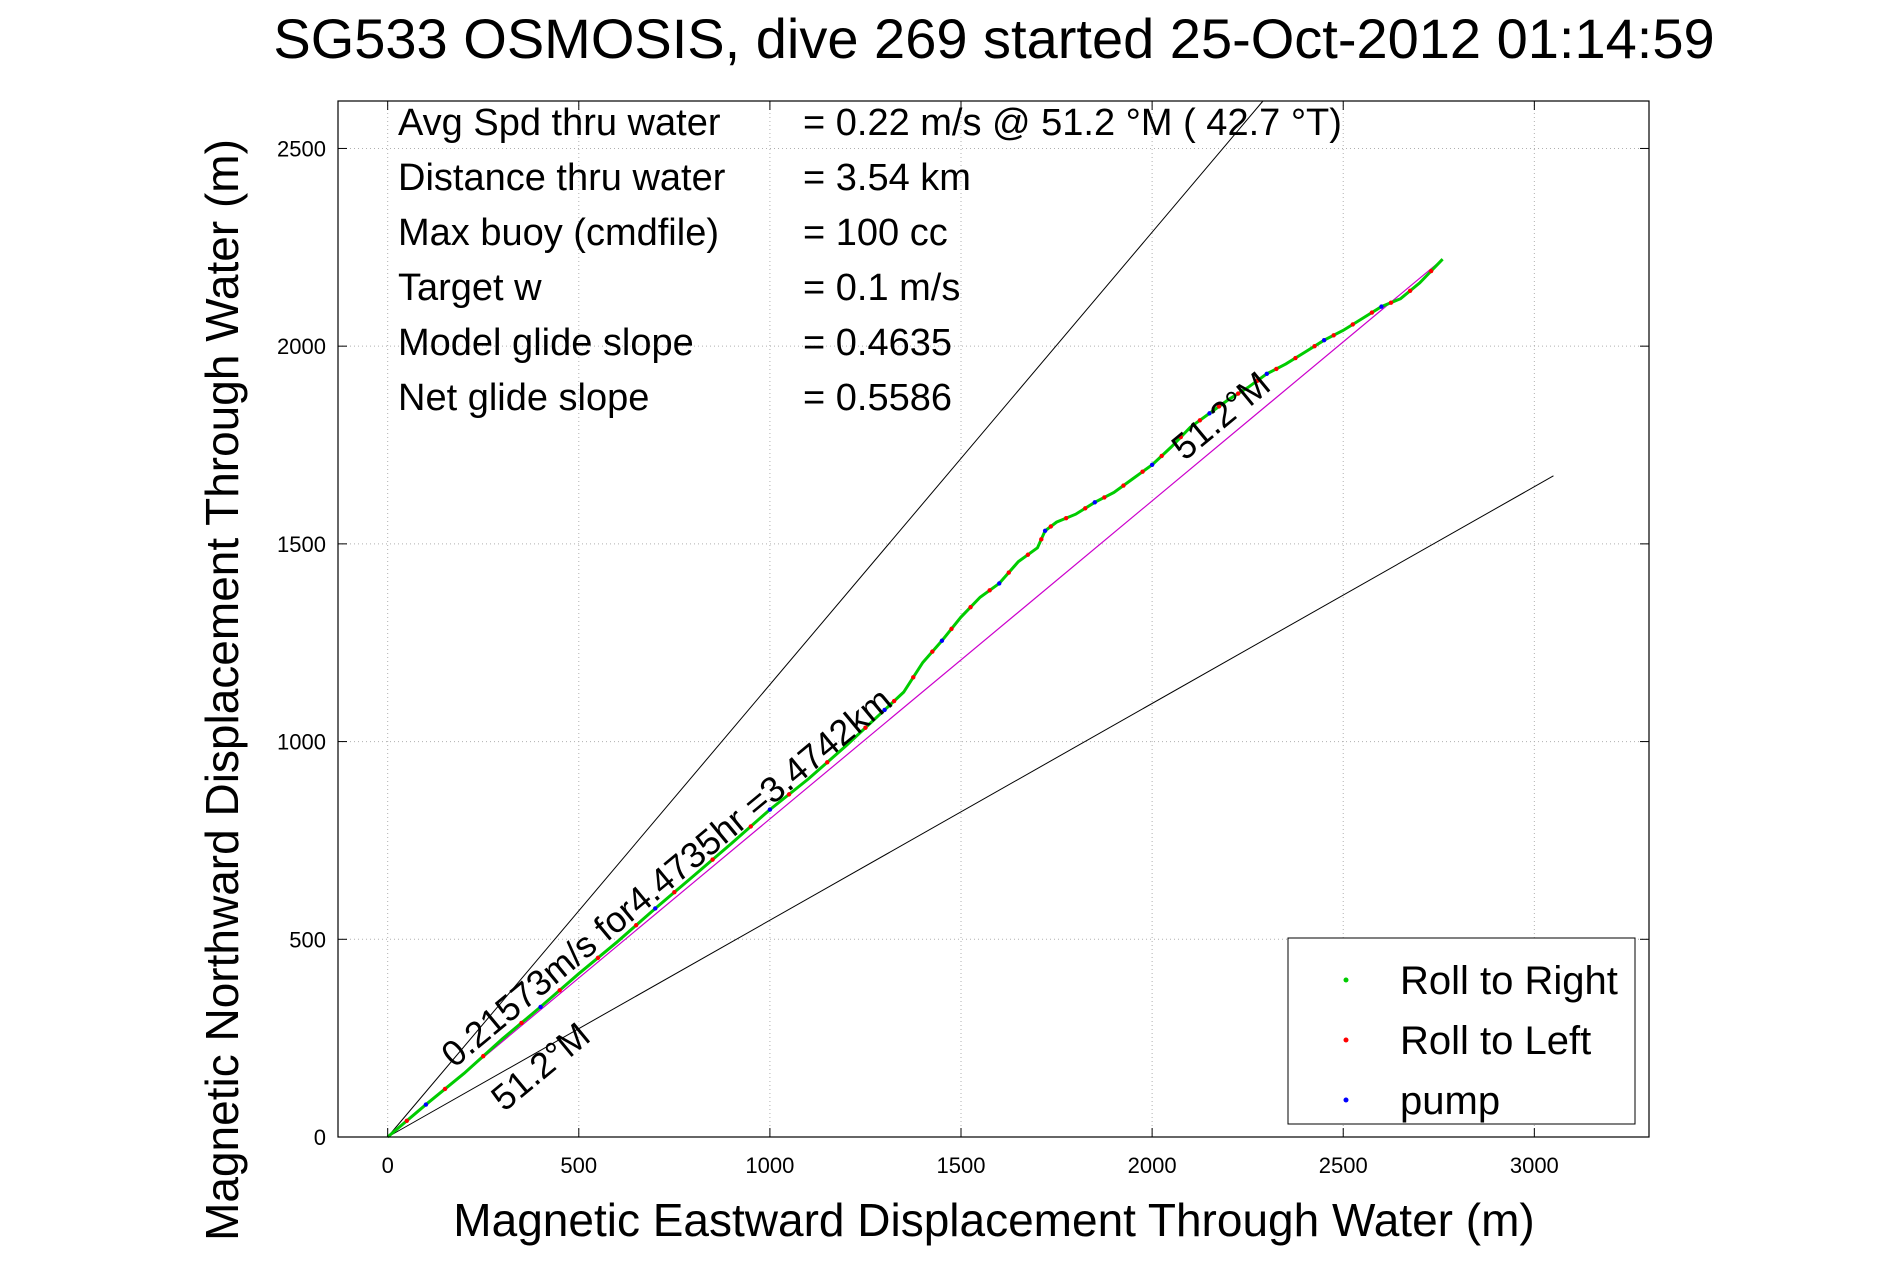  I want to click on y-tick-label: 2000, so click(301, 346).